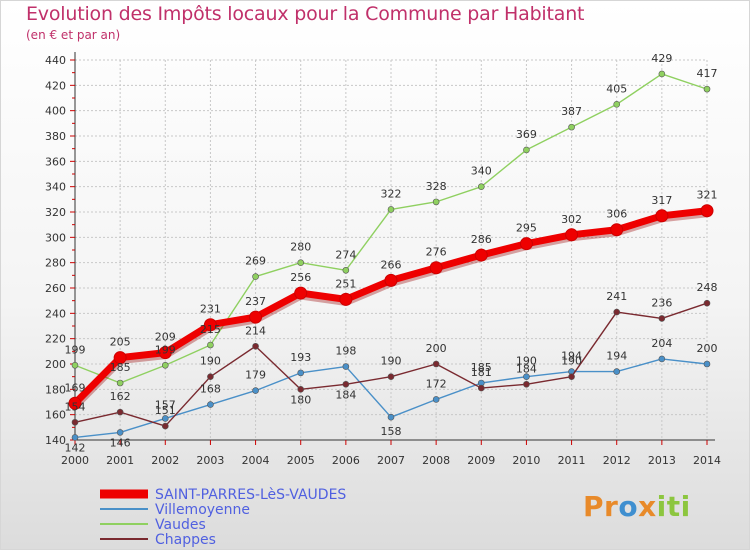 The height and width of the screenshot is (550, 750). What do you see at coordinates (255, 301) in the screenshot?
I see `data-label: 237` at bounding box center [255, 301].